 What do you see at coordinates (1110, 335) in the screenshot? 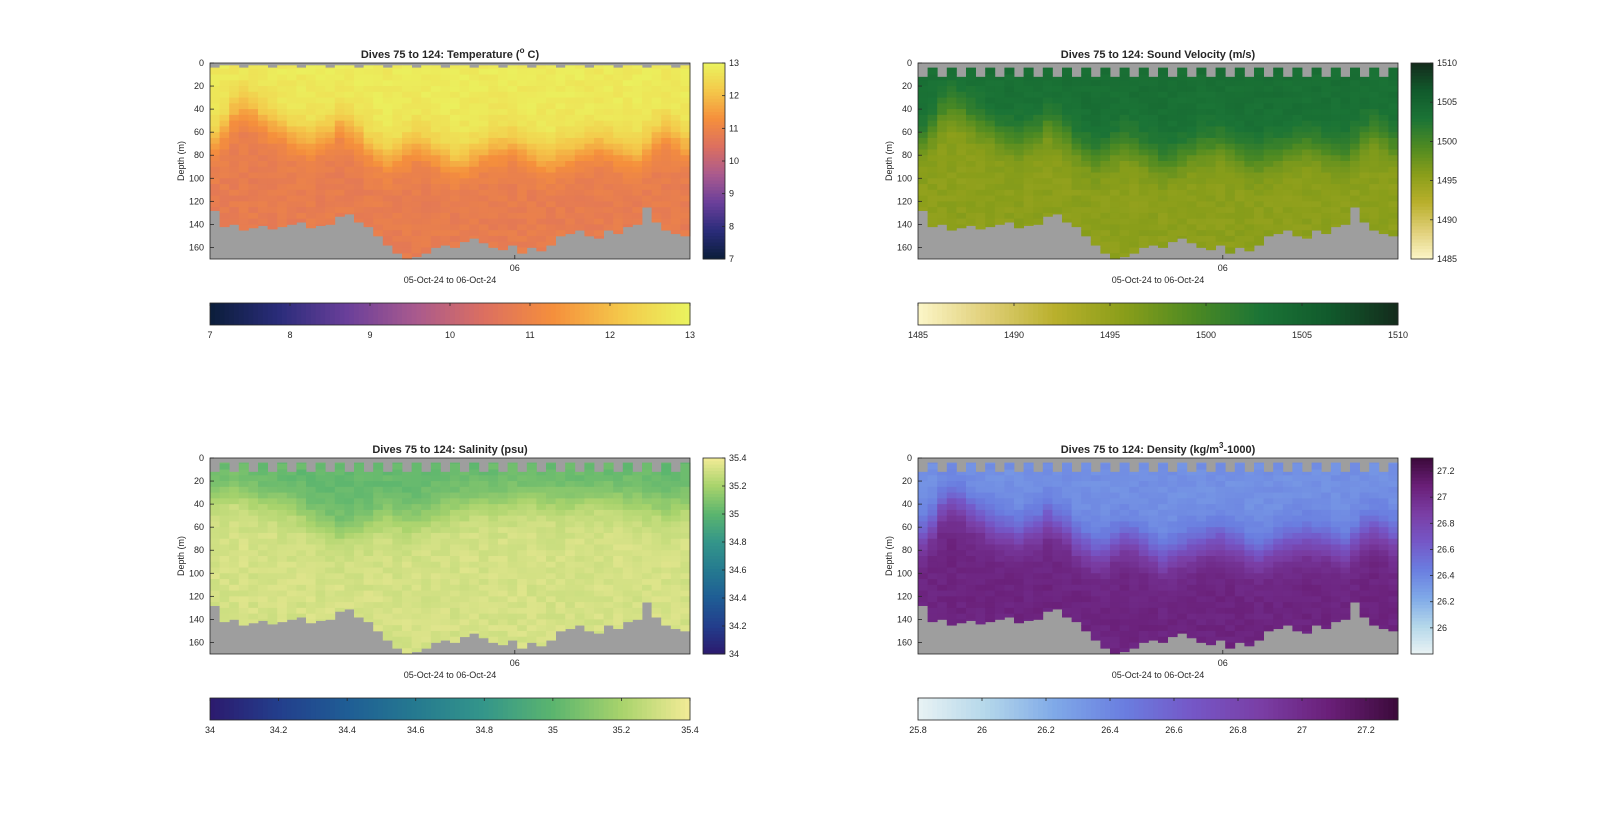
I see `colorbar-tick-label: 1495` at bounding box center [1110, 335].